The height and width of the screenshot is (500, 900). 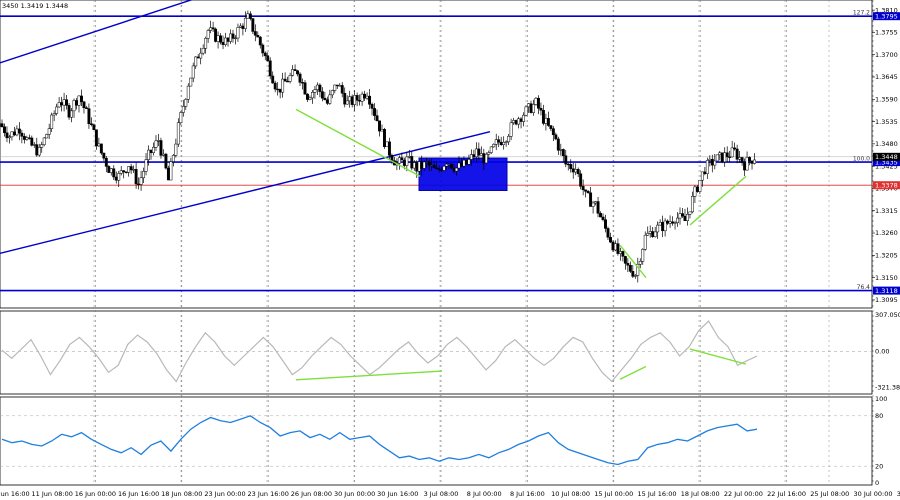 What do you see at coordinates (886, 300) in the screenshot?
I see `price-tick-label: 1.3095` at bounding box center [886, 300].